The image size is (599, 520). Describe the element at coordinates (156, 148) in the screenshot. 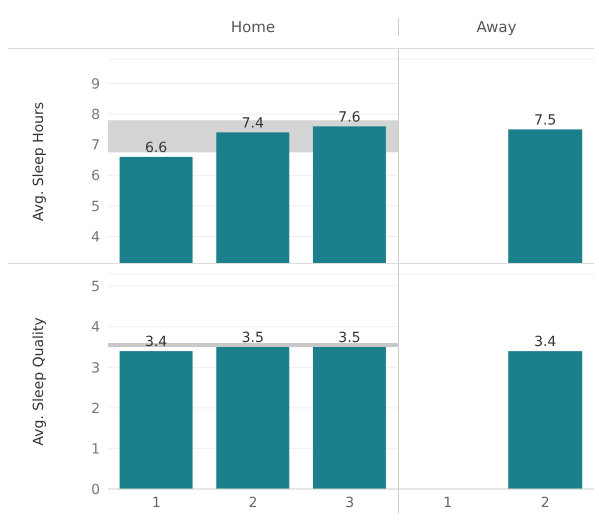

I see `data-label: 6.6` at that location.